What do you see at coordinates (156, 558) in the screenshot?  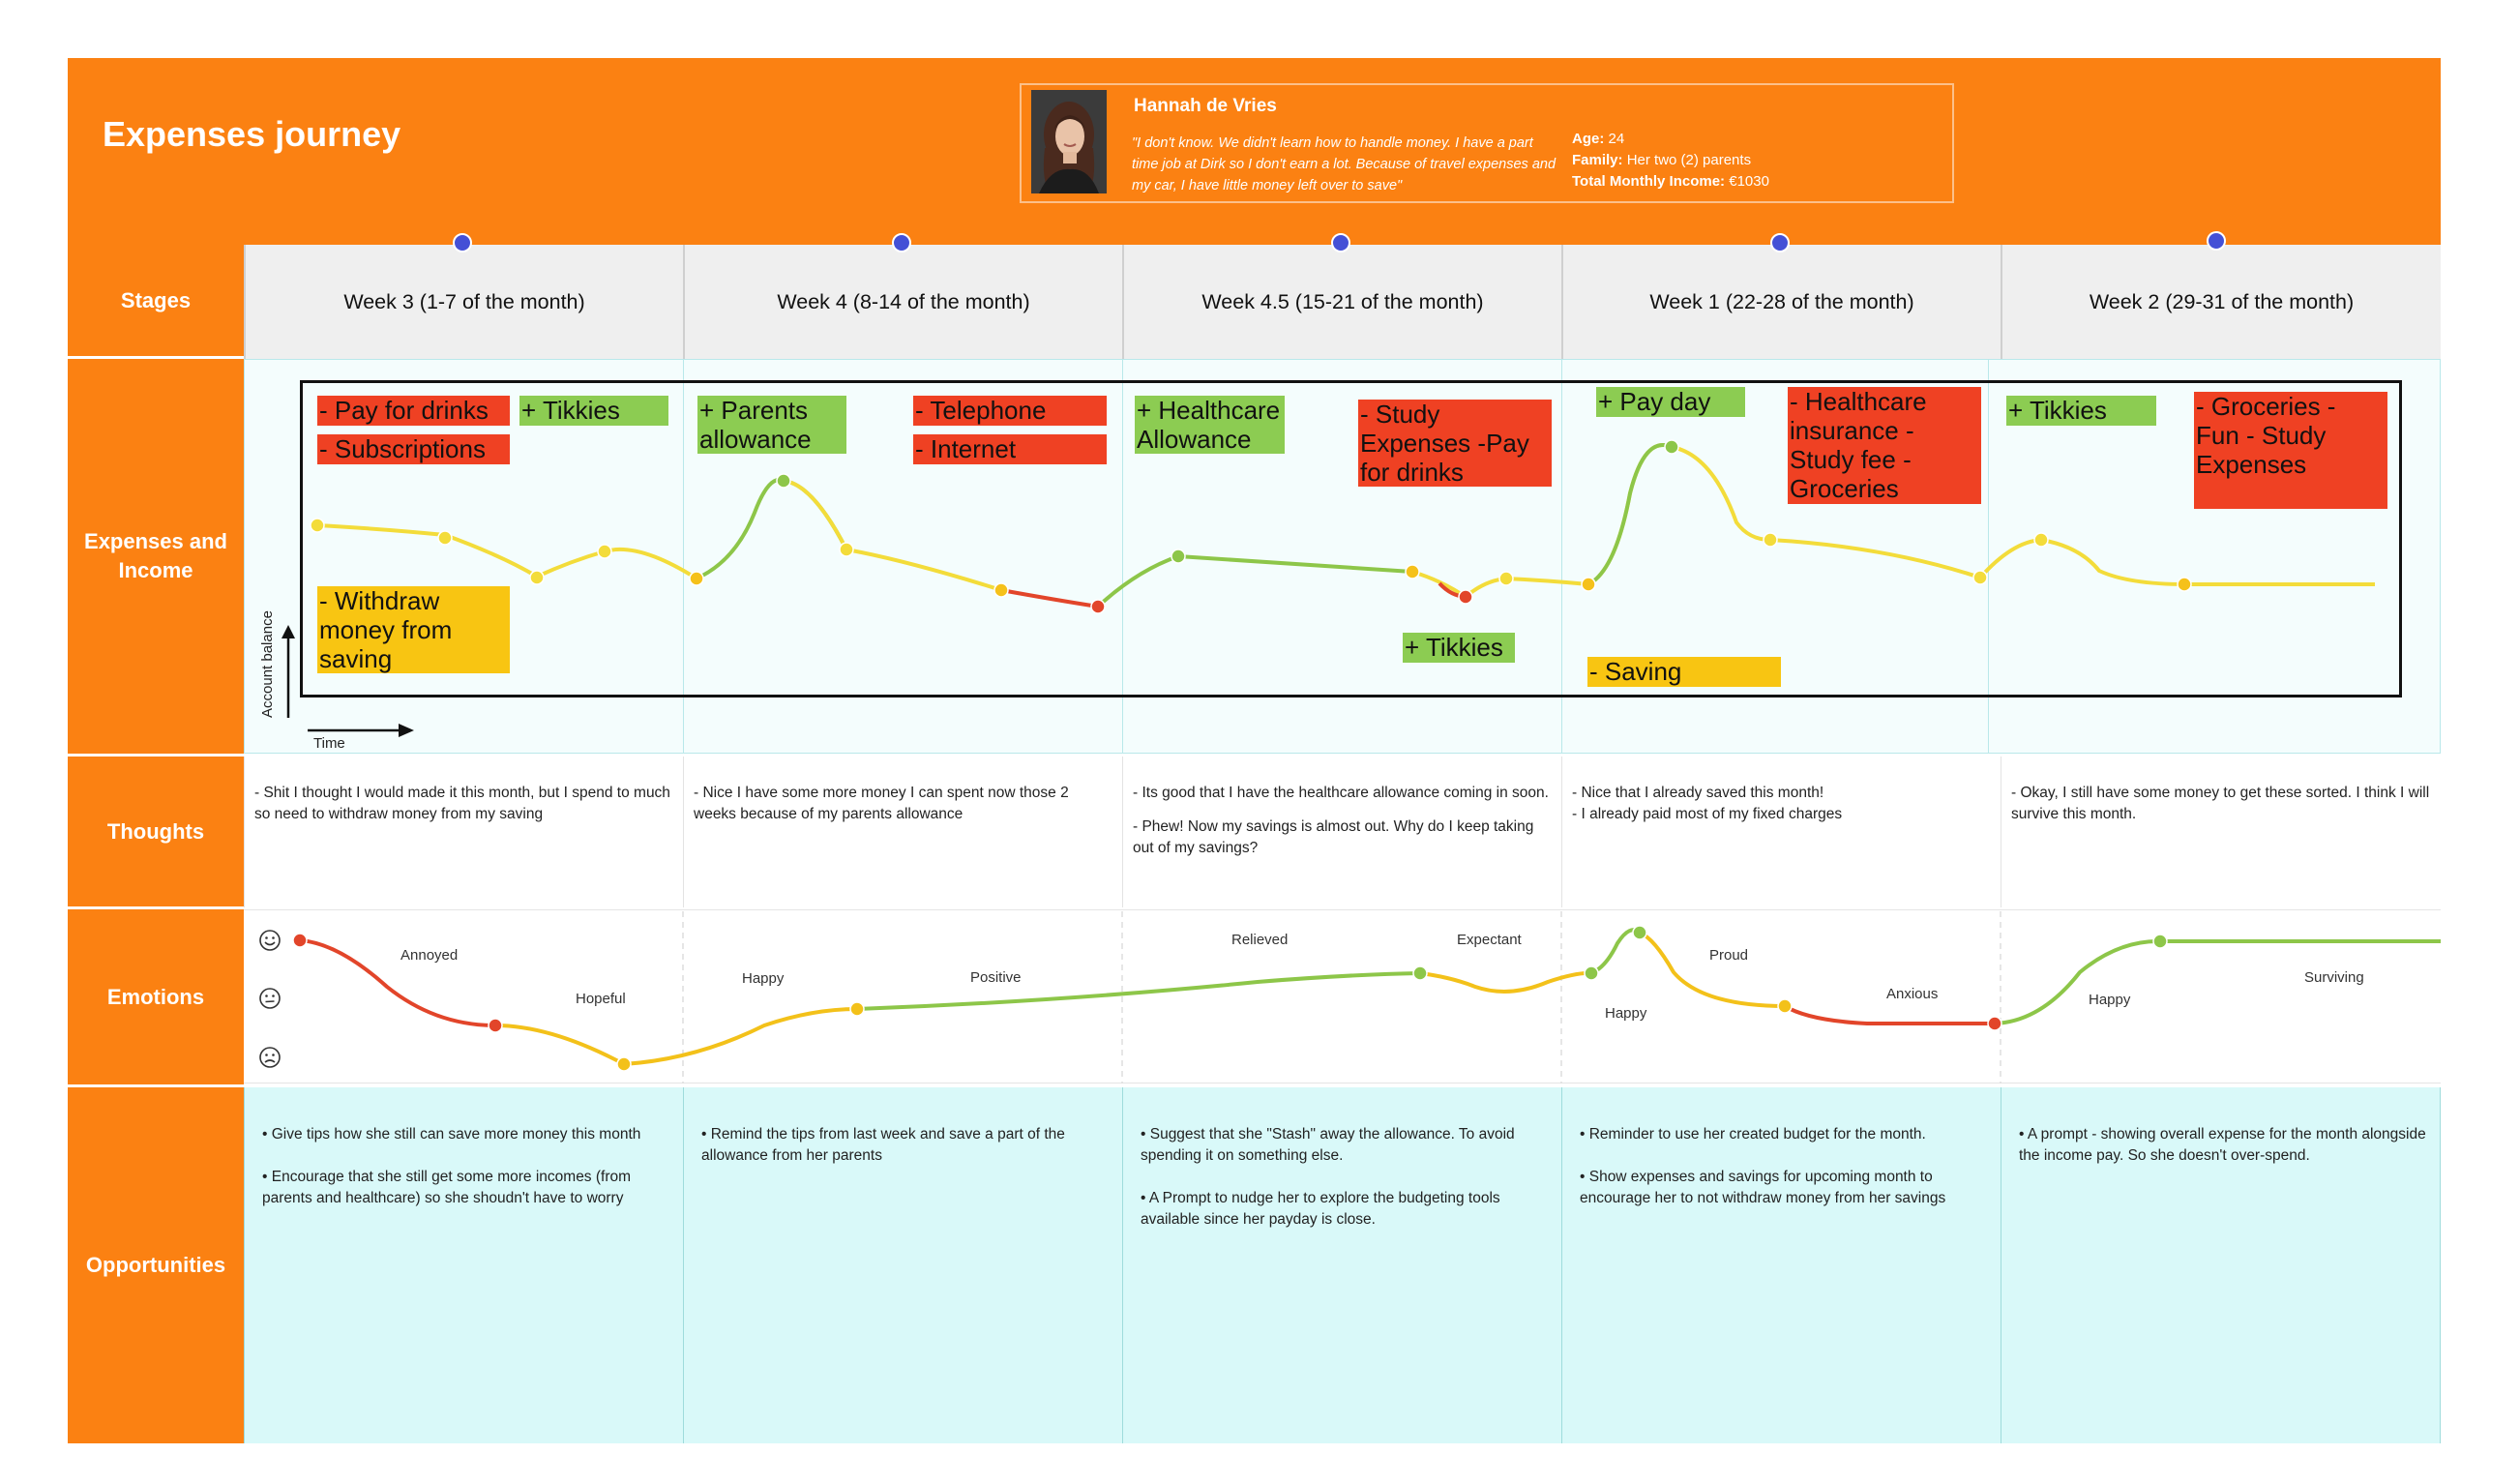 I see `row-label-expenses: Expenses and Income` at bounding box center [156, 558].